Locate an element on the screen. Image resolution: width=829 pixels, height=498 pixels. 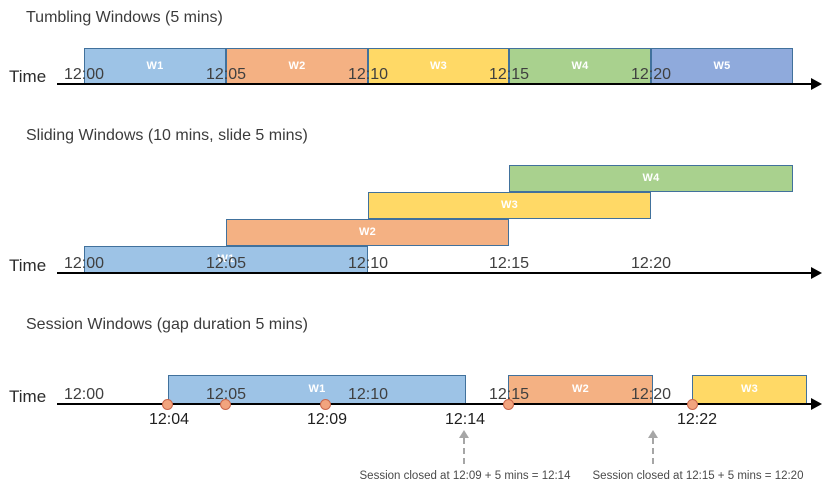
window-label-w5: W5 is located at coordinates (722, 65).